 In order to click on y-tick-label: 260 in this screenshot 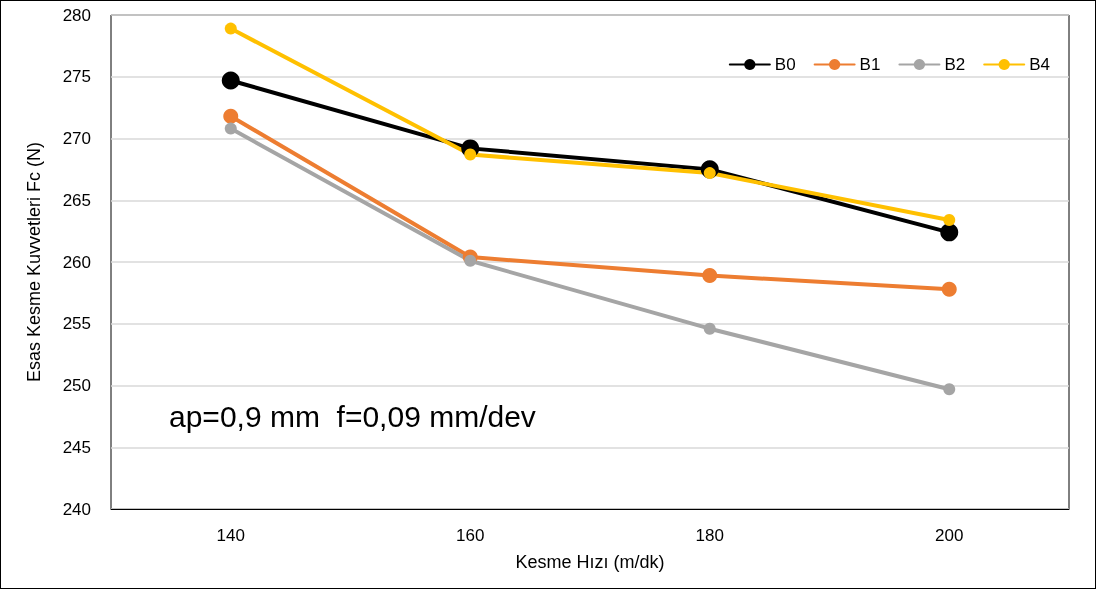, I will do `click(76, 262)`.